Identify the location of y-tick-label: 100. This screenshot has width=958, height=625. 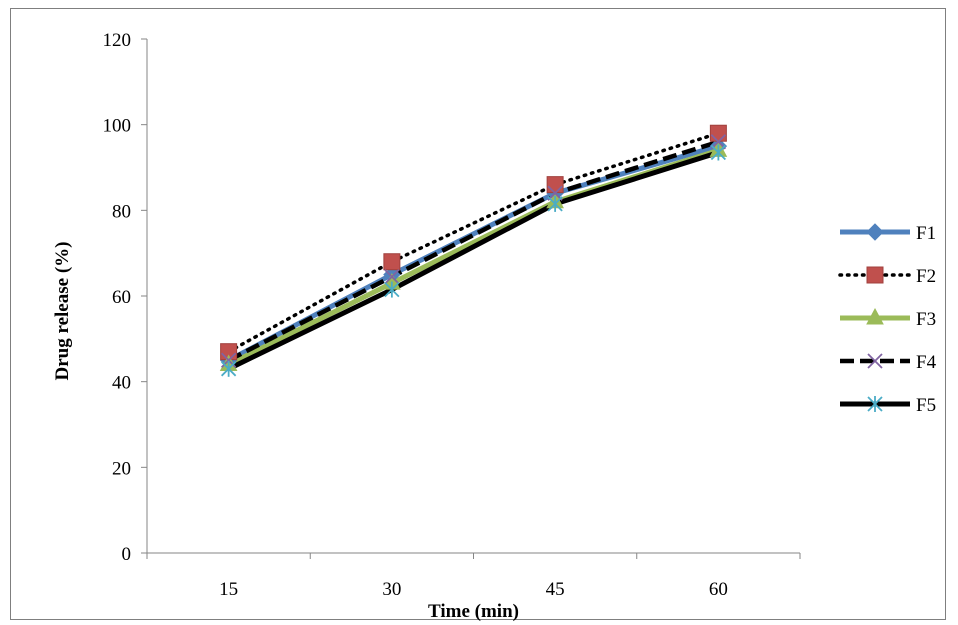
(117, 126).